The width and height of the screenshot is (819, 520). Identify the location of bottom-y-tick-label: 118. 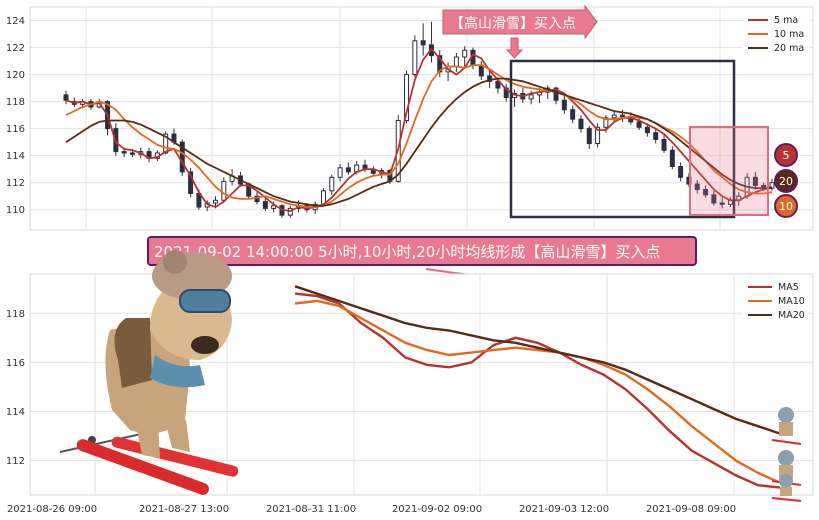
(15, 314).